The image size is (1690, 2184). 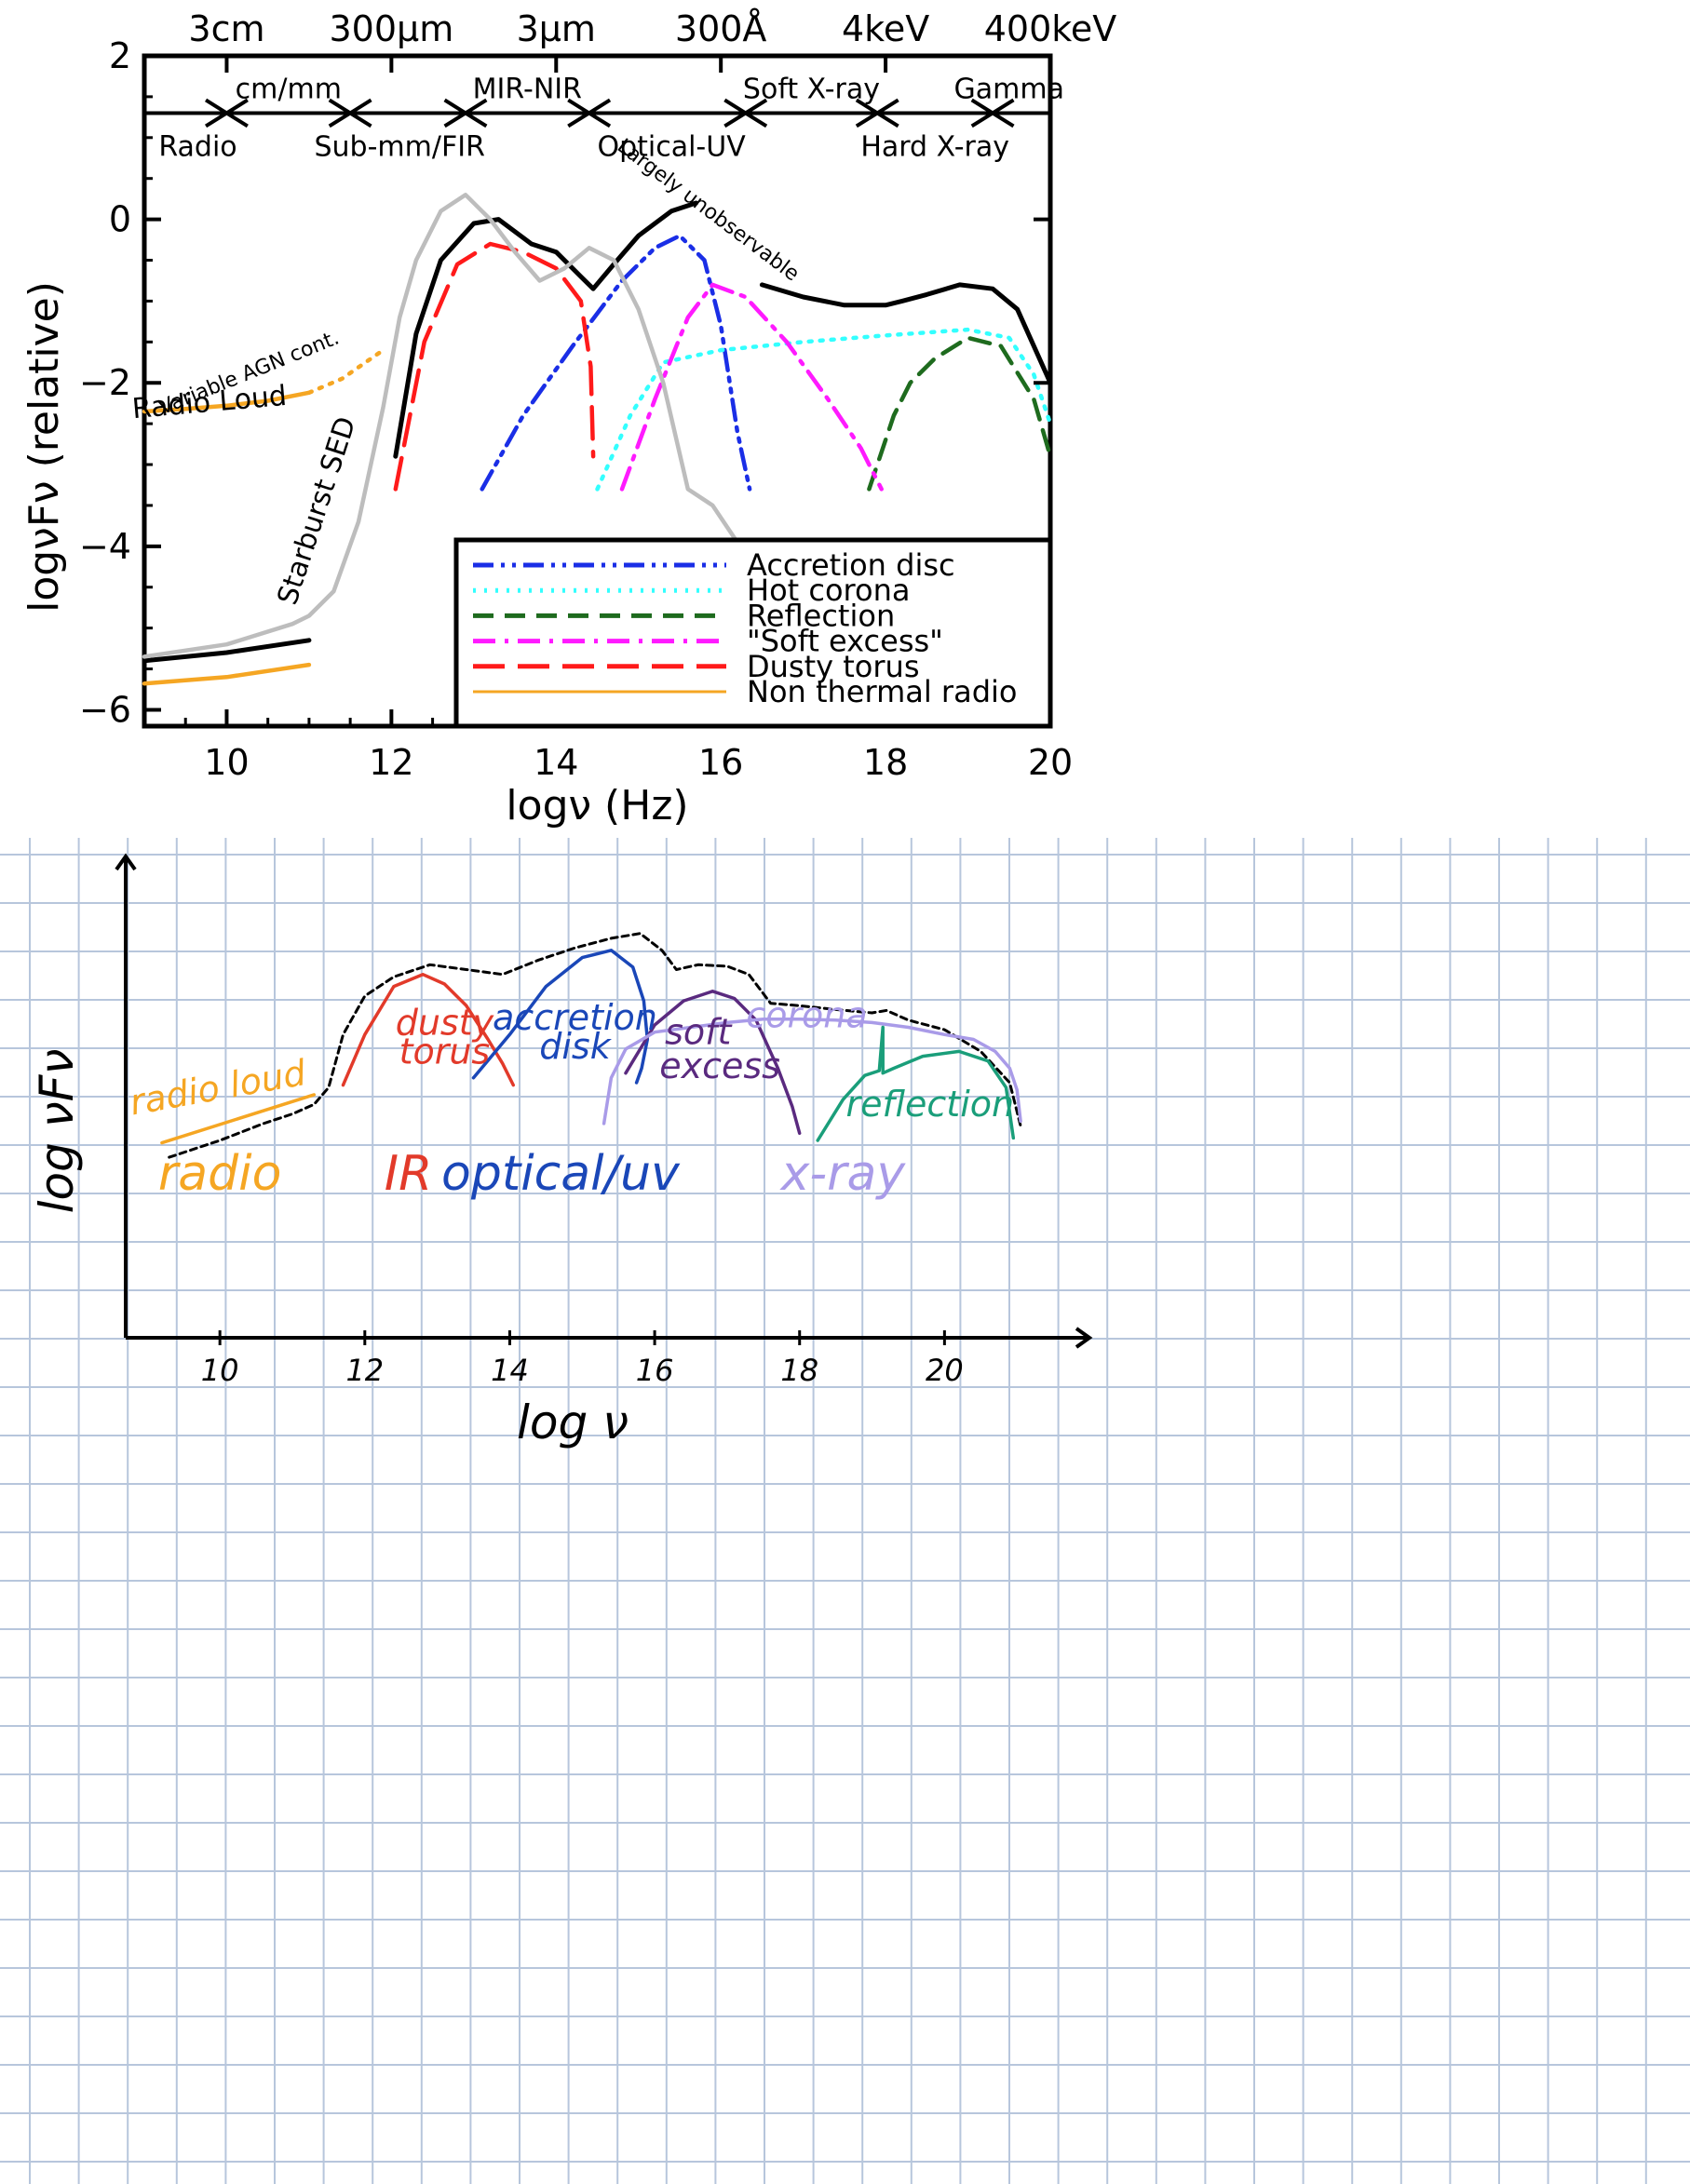 I want to click on bottom-x-axis-label: log ν, so click(x=573, y=1422).